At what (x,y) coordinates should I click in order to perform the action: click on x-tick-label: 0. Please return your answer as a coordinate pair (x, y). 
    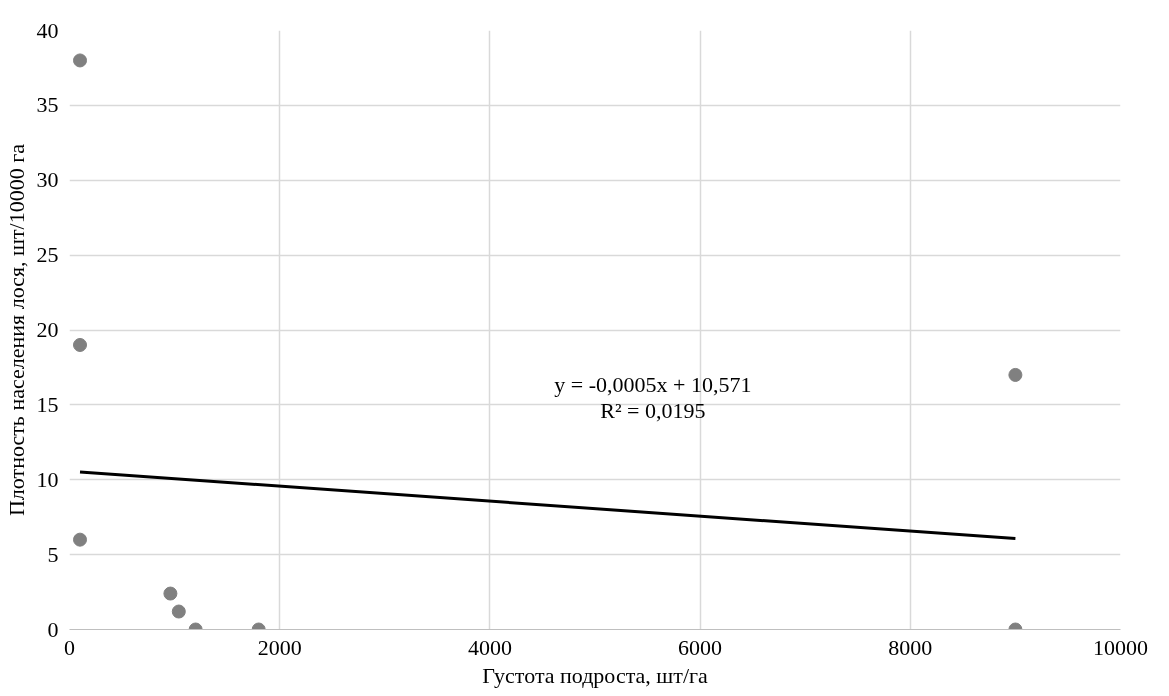
    Looking at the image, I should click on (69, 647).